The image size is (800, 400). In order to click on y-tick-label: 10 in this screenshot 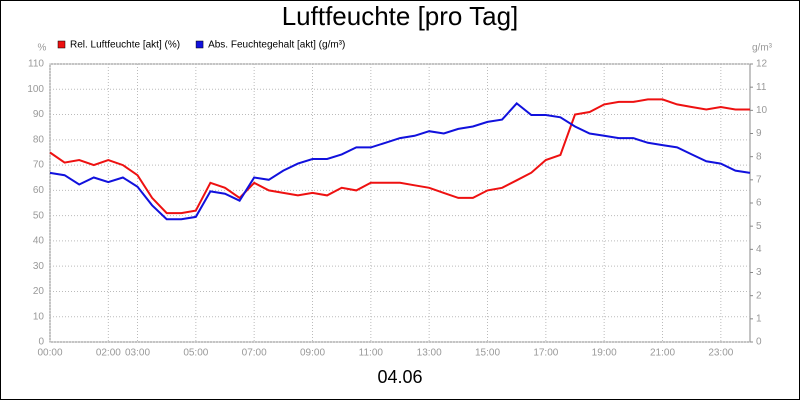, I will do `click(39, 316)`.